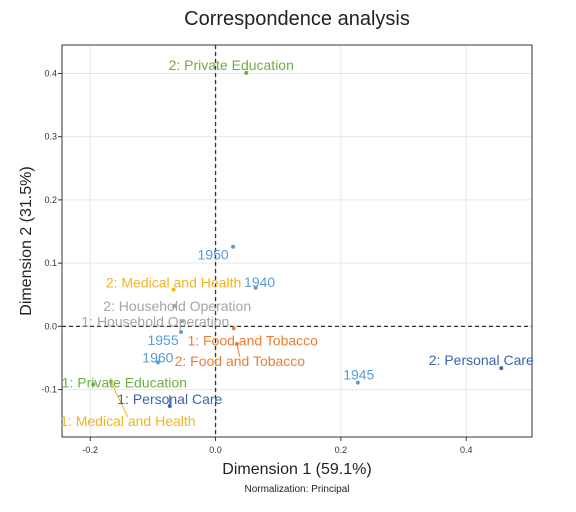  What do you see at coordinates (93, 384) in the screenshot?
I see `point-1-private-education` at bounding box center [93, 384].